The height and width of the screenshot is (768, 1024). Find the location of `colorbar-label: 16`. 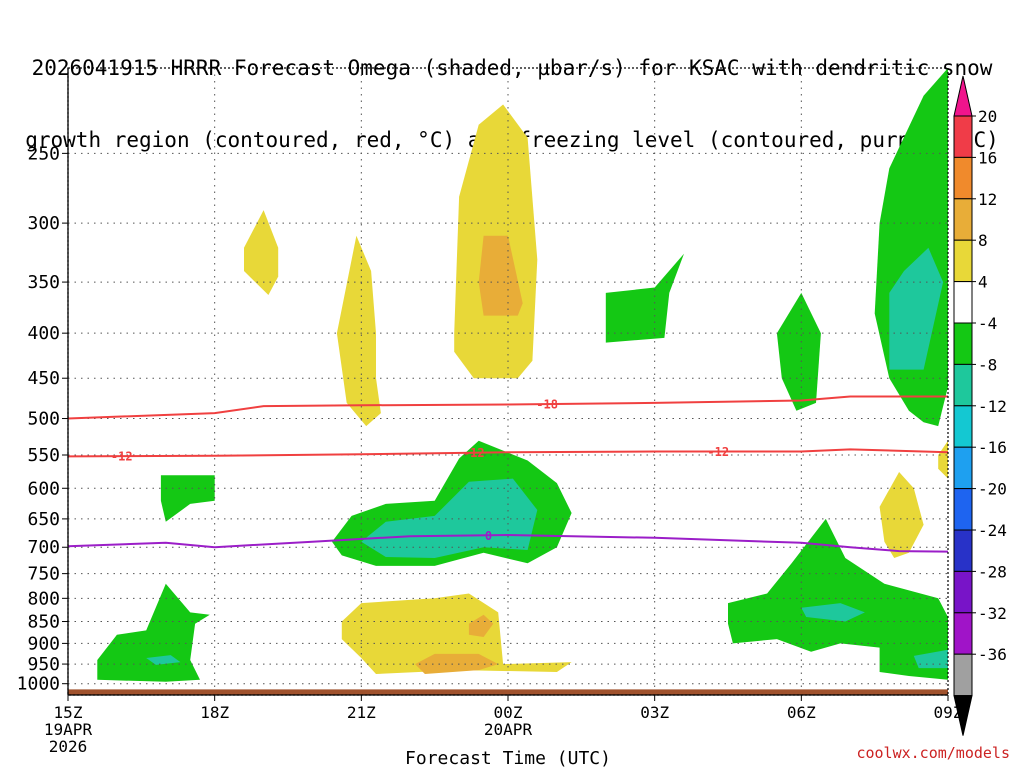

colorbar-label: 16 is located at coordinates (987, 157).